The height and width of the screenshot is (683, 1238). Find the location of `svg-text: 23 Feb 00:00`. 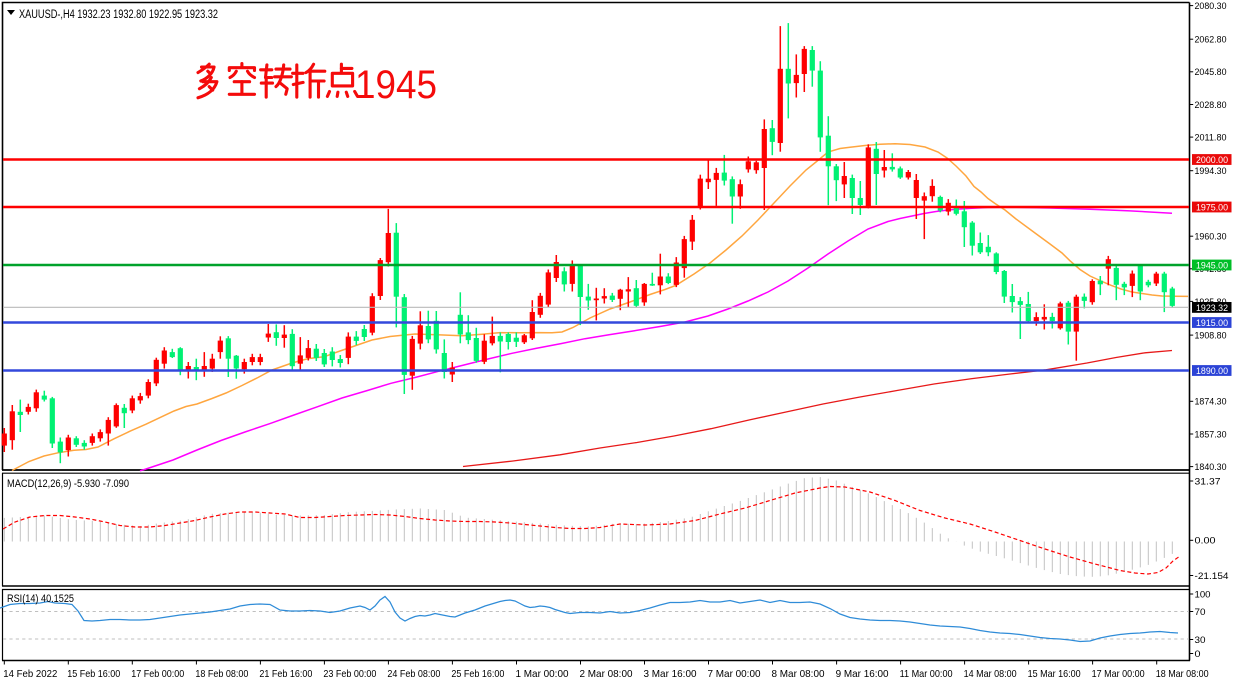

svg-text: 23 Feb 00:00 is located at coordinates (349, 674).